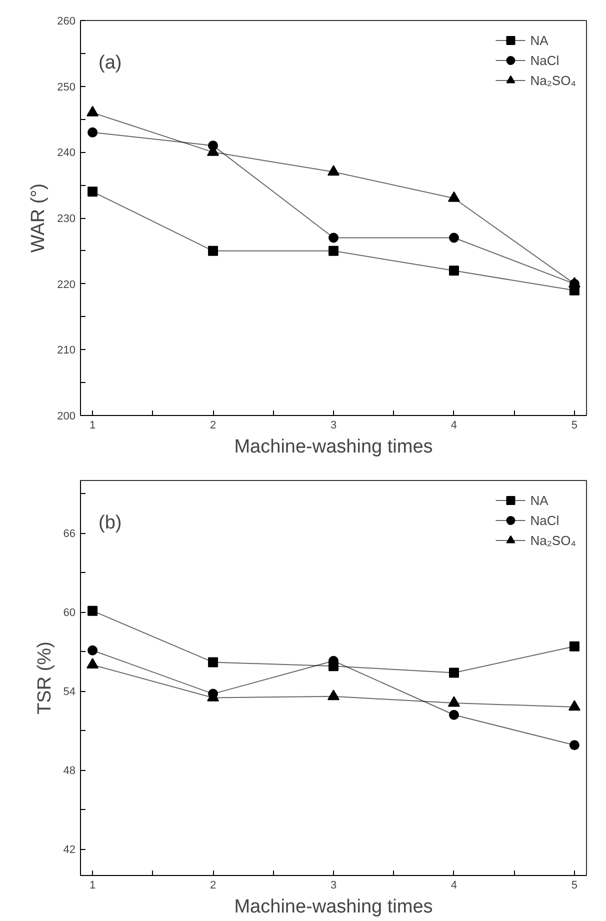  What do you see at coordinates (69, 692) in the screenshot?
I see `y-tick-label: 54` at bounding box center [69, 692].